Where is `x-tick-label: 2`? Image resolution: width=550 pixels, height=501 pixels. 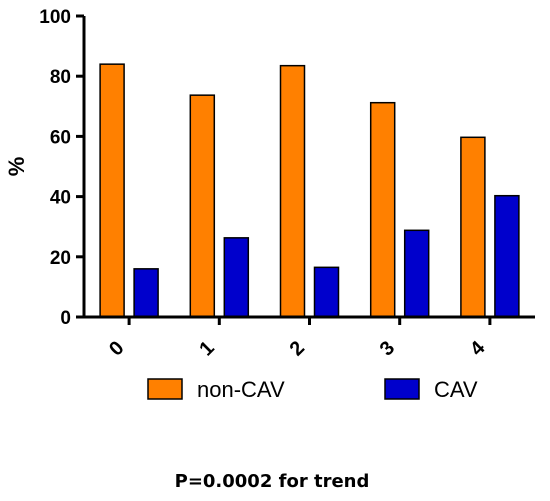 x-tick-label: 2 is located at coordinates (297, 348).